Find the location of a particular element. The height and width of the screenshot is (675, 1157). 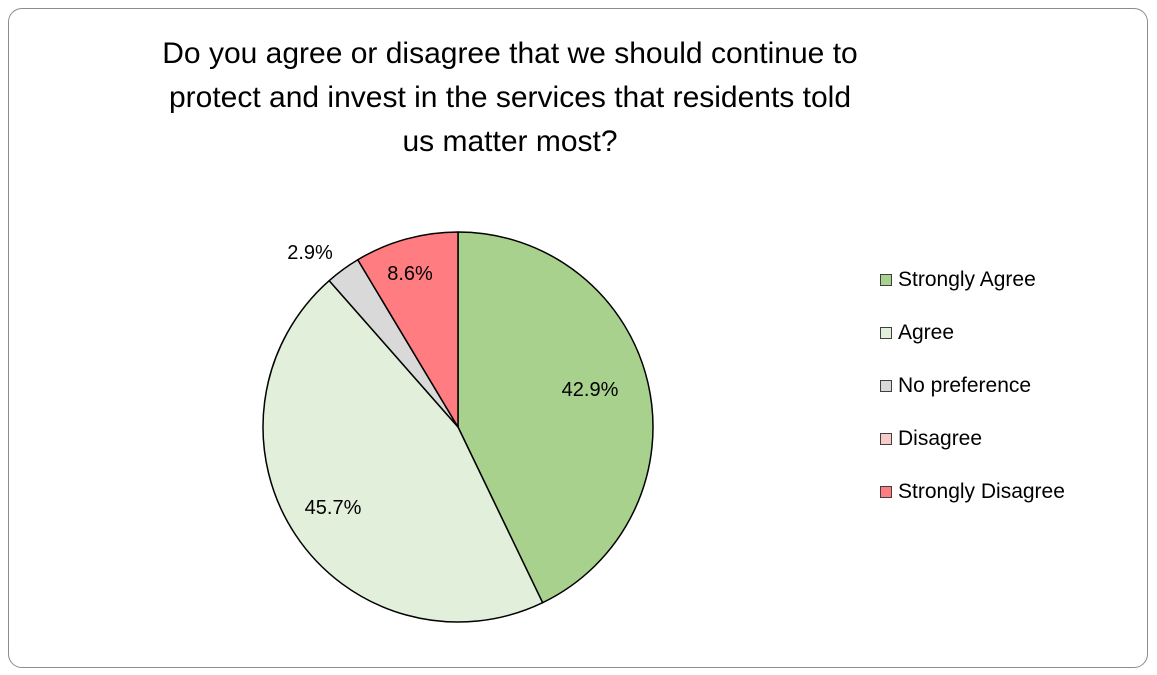

legend-item-strongly-agree: Strongly Agree is located at coordinates (972, 279).